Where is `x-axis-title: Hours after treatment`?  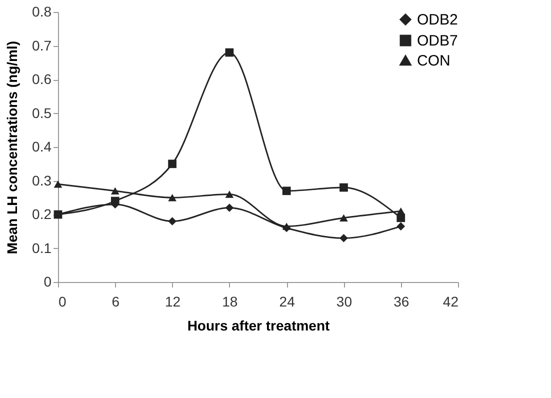 x-axis-title: Hours after treatment is located at coordinates (258, 326).